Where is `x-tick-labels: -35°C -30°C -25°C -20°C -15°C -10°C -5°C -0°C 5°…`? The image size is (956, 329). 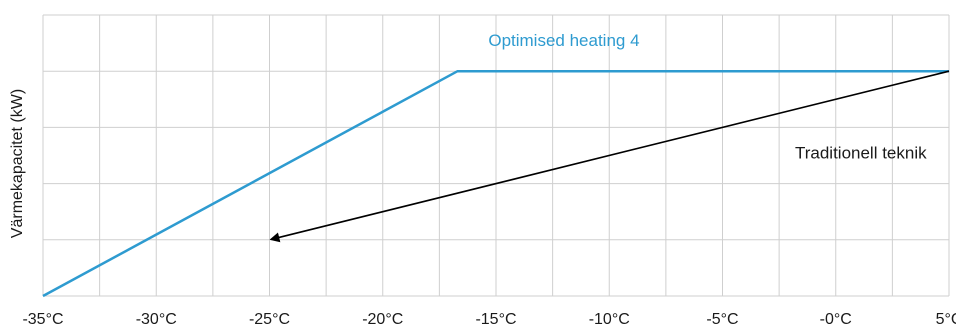
x-tick-labels: -35°C -30°C -25°C -20°C -15°C -10°C -5°C -0°C 5°… is located at coordinates (489, 319).